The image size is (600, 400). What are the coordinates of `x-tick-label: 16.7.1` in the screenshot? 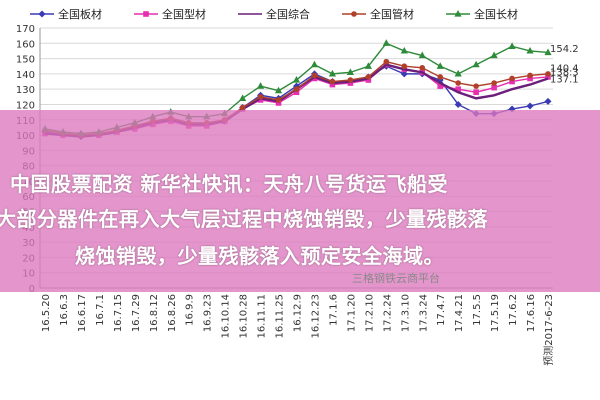 It's located at (100, 310).